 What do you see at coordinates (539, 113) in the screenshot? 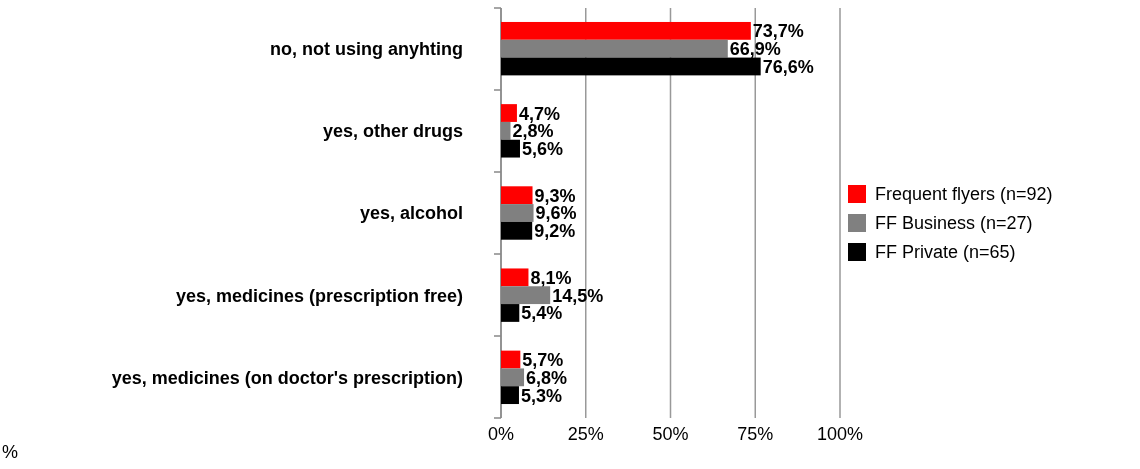
I see `data-label: 4,7%` at bounding box center [539, 113].